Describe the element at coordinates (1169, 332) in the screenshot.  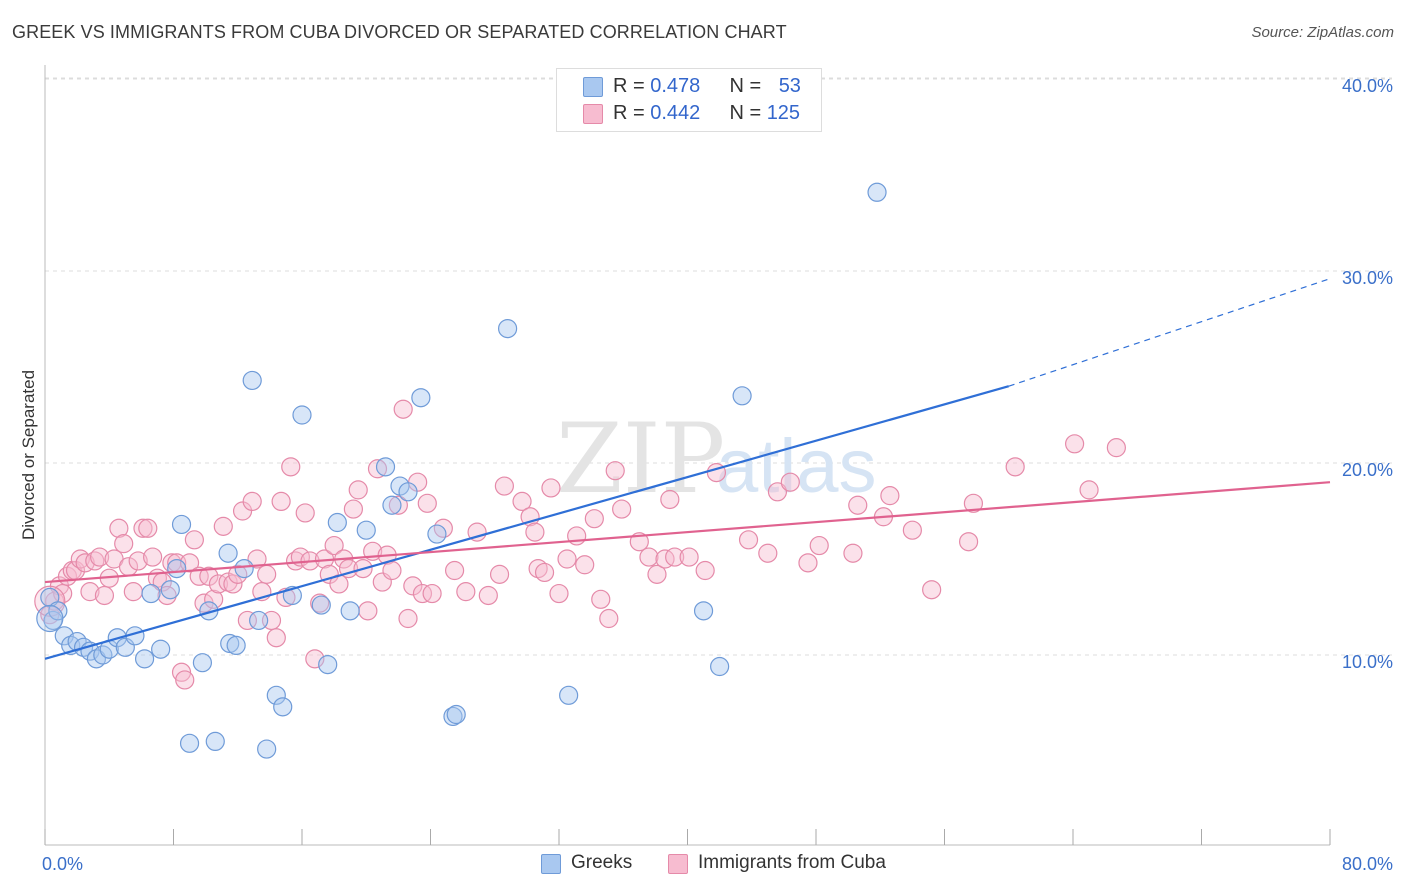
I see `greeks-trend-extension` at that location.